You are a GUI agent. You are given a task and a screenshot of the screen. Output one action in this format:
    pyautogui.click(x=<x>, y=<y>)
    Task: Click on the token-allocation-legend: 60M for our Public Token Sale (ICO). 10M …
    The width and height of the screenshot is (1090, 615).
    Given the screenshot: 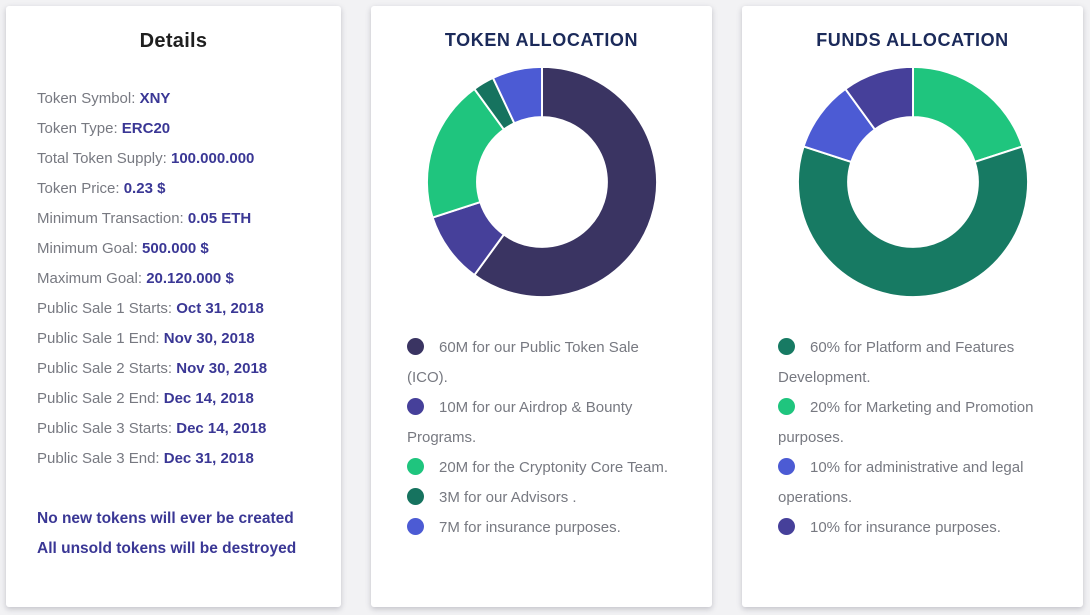 What is the action you would take?
    pyautogui.click(x=541, y=438)
    